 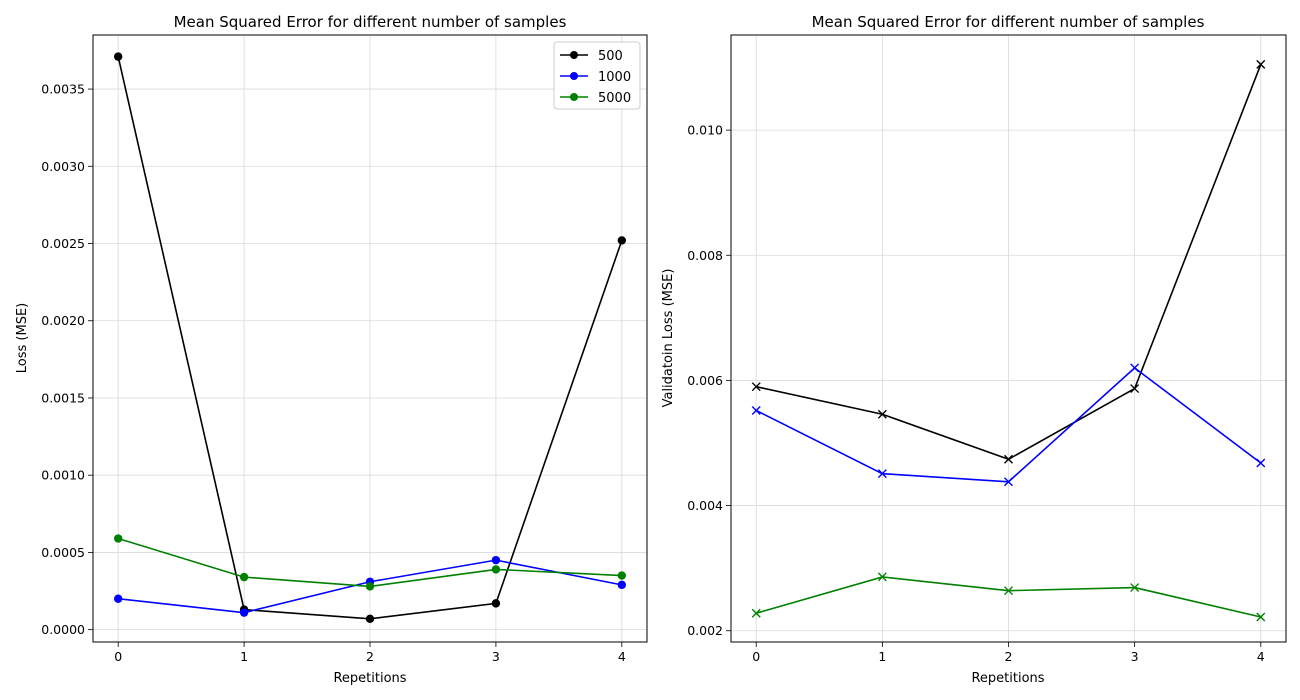 I want to click on y-tick-label: 0.0010, so click(x=63, y=475).